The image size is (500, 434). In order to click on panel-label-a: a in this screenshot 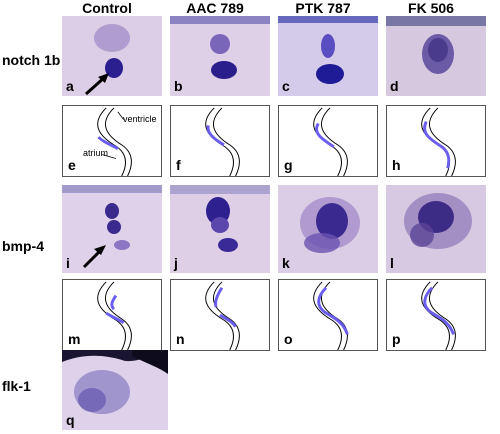, I will do `click(70, 86)`.